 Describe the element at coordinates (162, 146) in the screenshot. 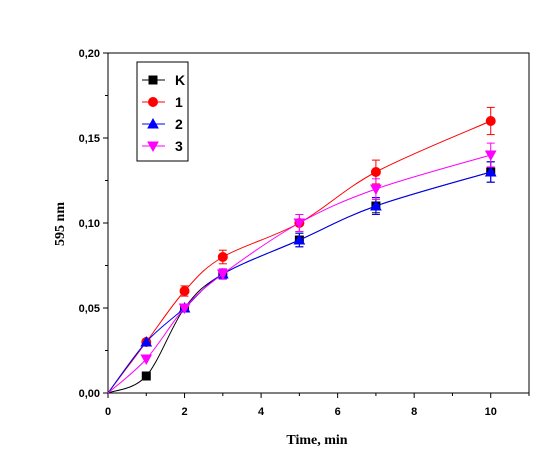

I see `legend-item: 3` at that location.